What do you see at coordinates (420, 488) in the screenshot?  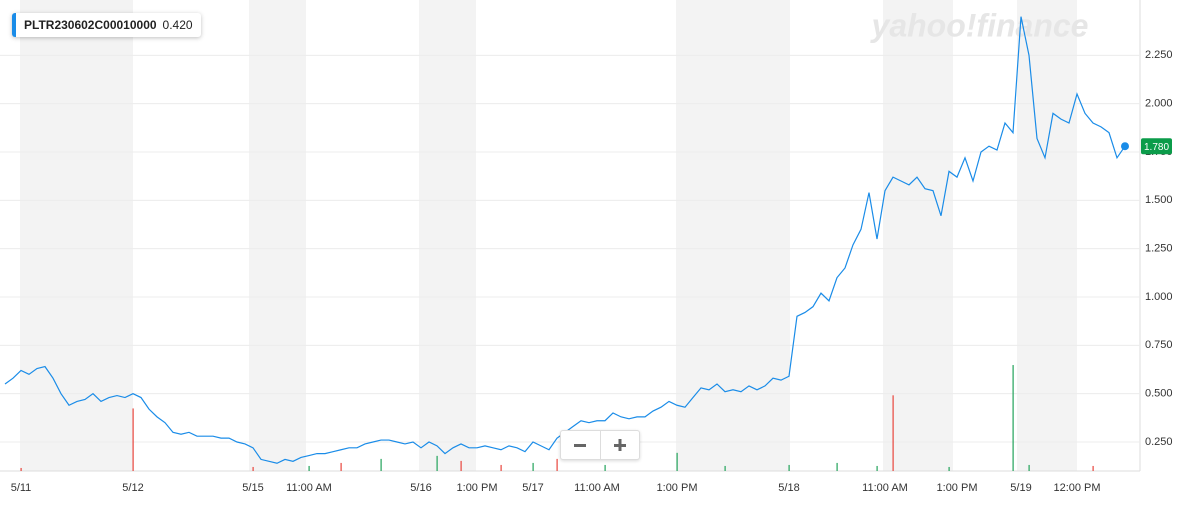 I see `x-tick-label: 5/16` at bounding box center [420, 488].